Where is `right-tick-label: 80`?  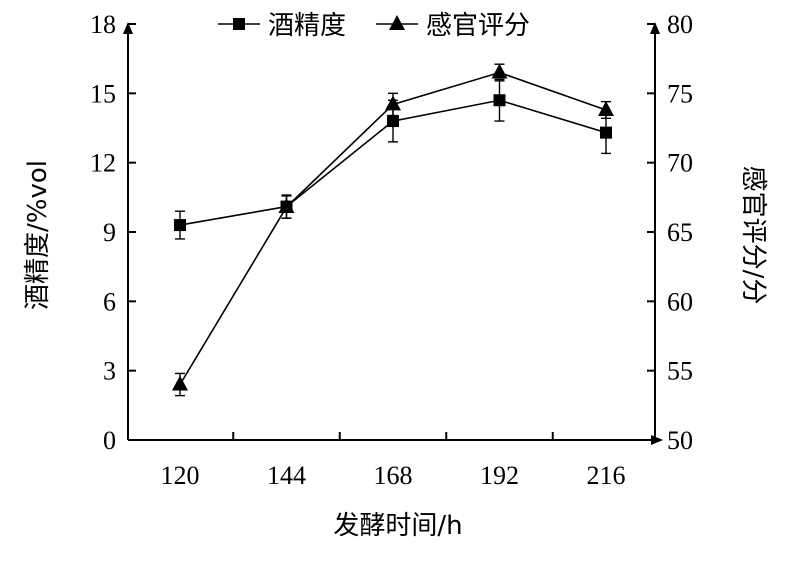
right-tick-label: 80 is located at coordinates (680, 24).